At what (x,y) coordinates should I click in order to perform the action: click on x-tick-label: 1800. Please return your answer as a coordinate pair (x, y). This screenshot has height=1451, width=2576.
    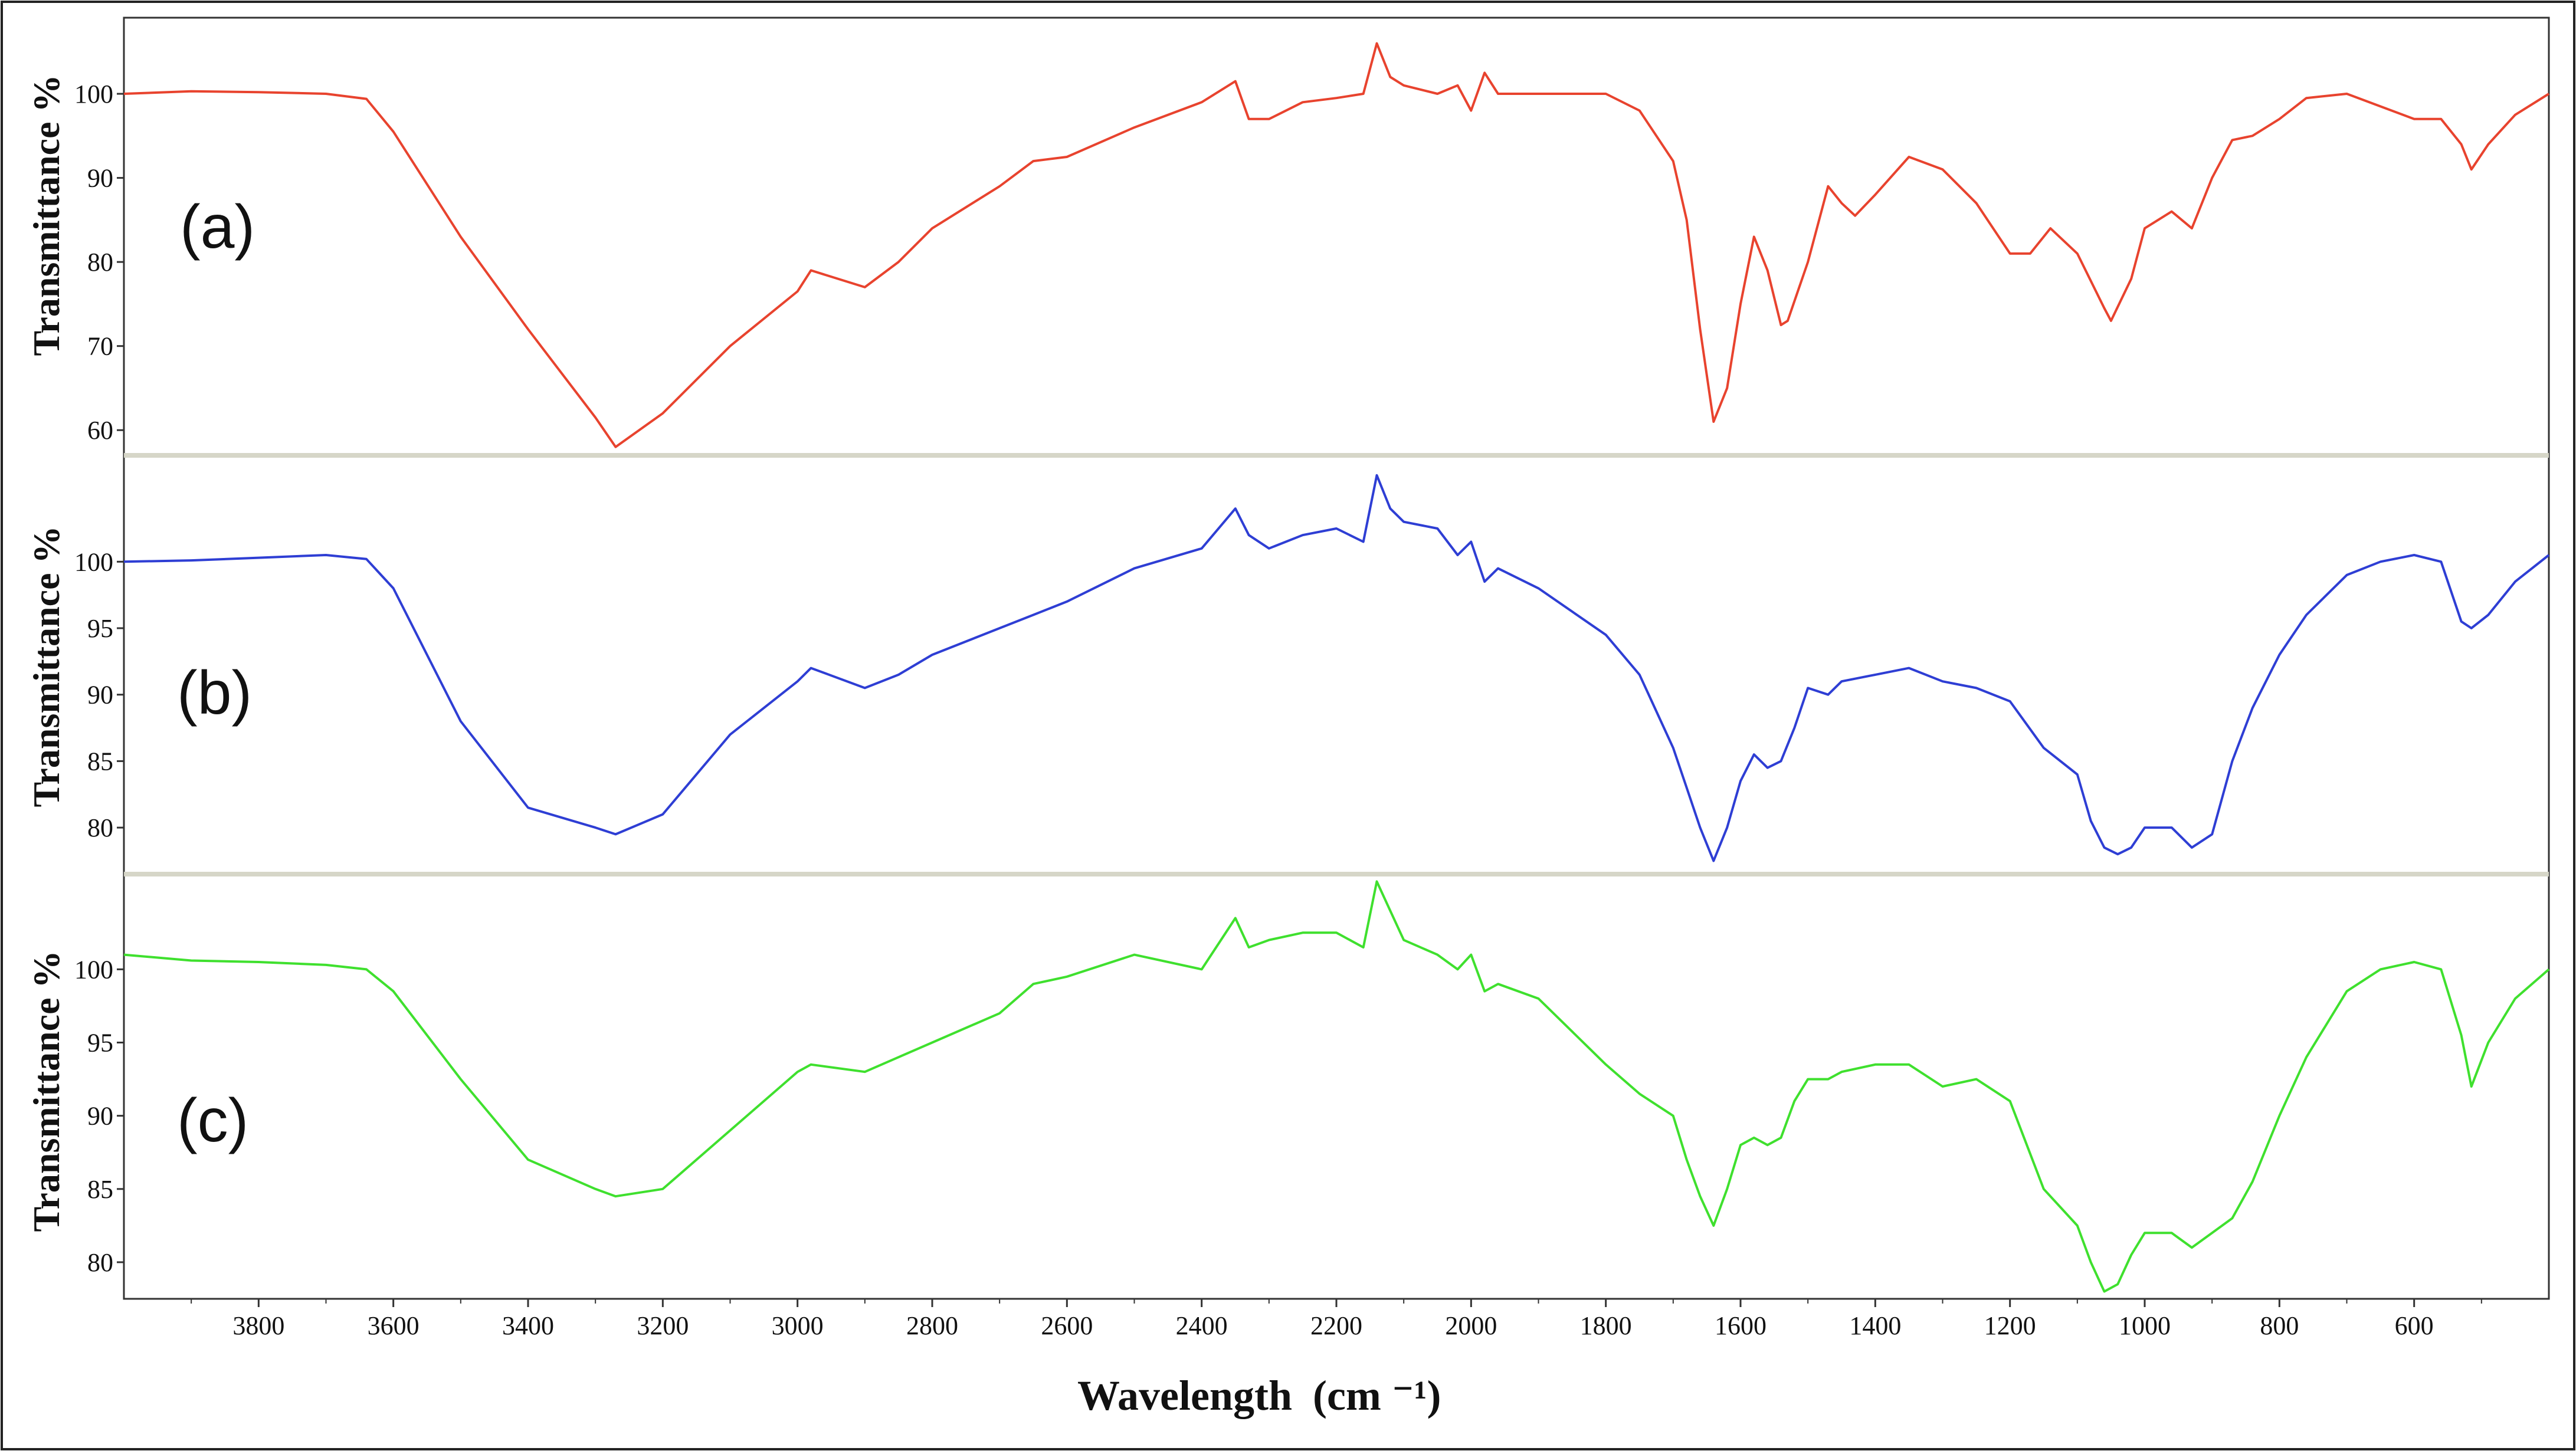
    Looking at the image, I should click on (1606, 1325).